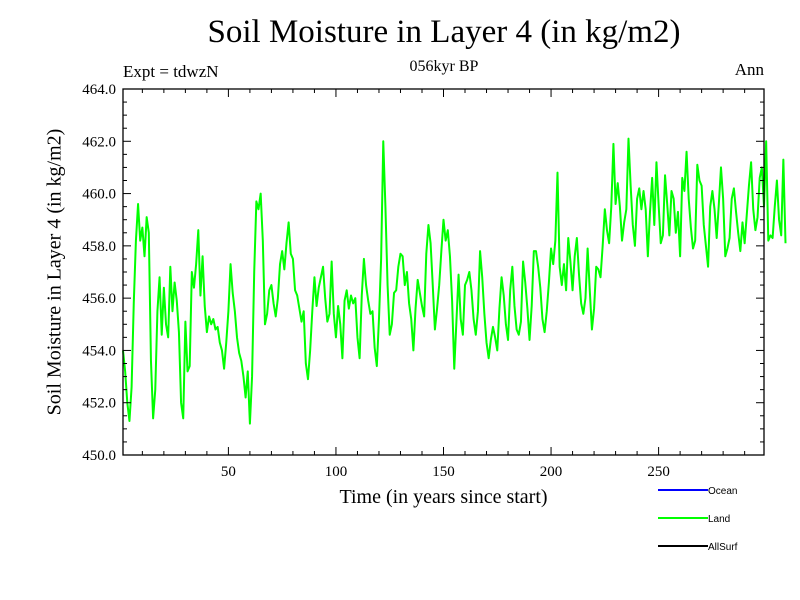 This screenshot has width=800, height=600. What do you see at coordinates (99, 456) in the screenshot?
I see `y-tick-label: 450.0` at bounding box center [99, 456].